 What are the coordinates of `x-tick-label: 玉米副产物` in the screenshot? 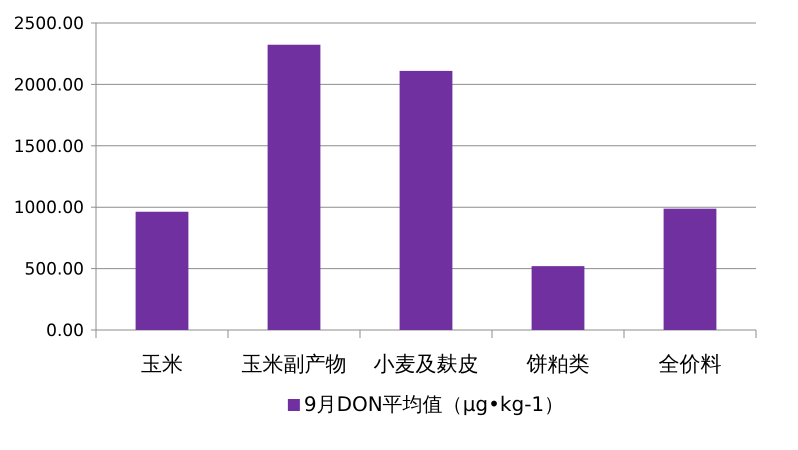 It's located at (294, 364).